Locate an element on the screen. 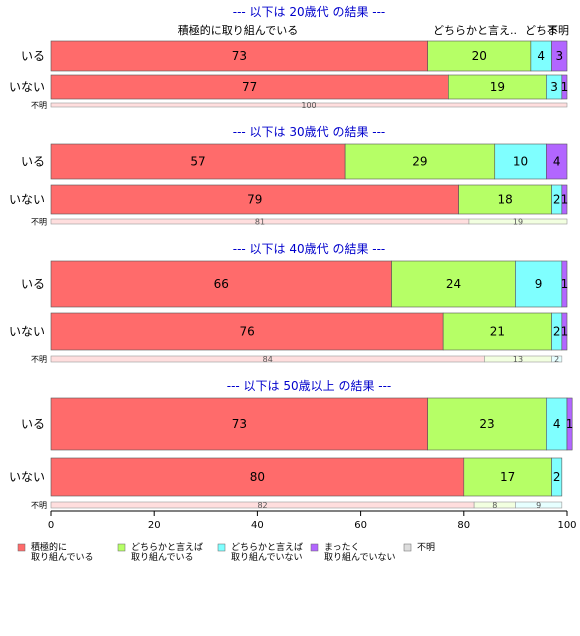 This screenshot has height=636, width=580. data-label: 100 is located at coordinates (308, 105).